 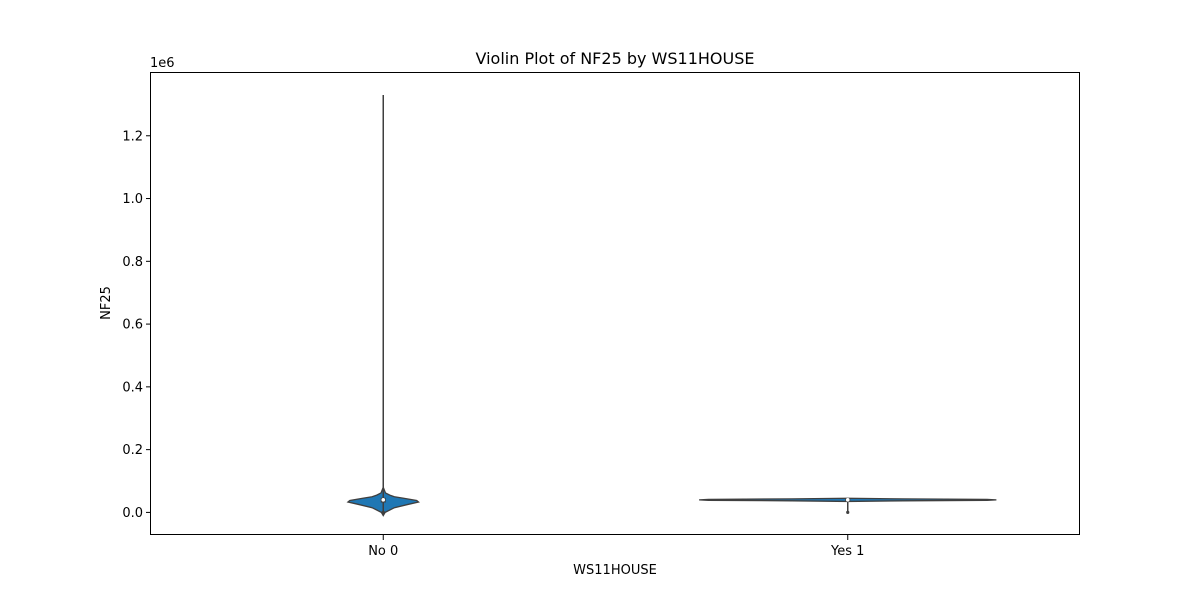 What do you see at coordinates (106, 303) in the screenshot?
I see `y-axis-label: NF25` at bounding box center [106, 303].